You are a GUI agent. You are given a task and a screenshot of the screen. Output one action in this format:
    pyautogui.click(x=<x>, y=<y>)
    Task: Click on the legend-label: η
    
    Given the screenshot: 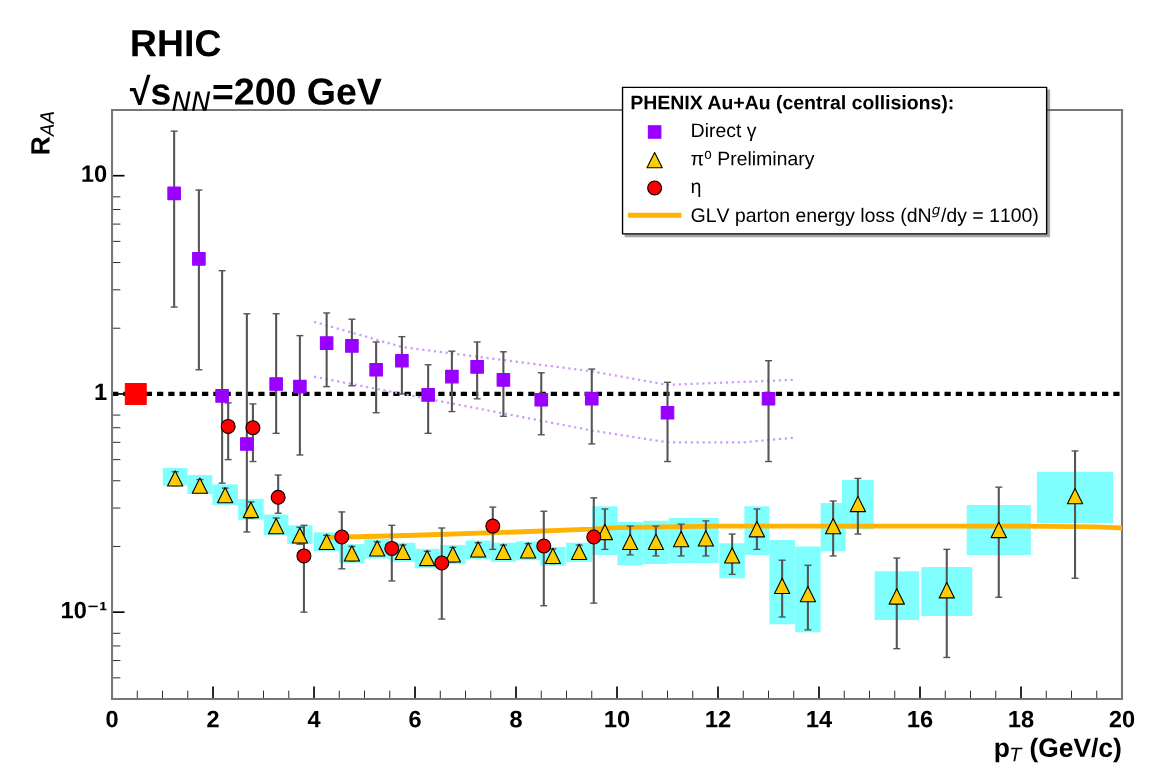 What is the action you would take?
    pyautogui.click(x=696, y=190)
    